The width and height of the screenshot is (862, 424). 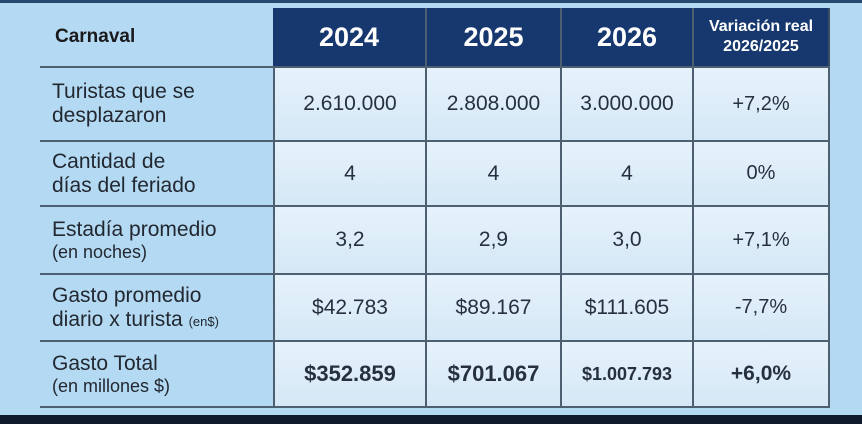 I want to click on table-cell-estadia-variation: +7,1%, so click(x=761, y=239).